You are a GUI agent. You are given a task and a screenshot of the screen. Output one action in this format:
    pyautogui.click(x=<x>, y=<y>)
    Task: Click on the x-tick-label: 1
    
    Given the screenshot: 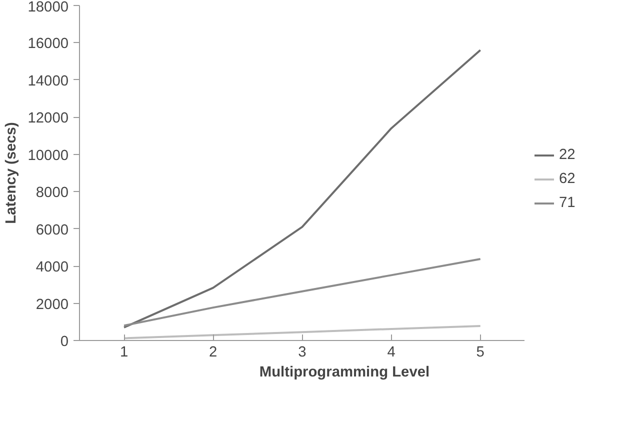 What is the action you would take?
    pyautogui.click(x=124, y=352)
    